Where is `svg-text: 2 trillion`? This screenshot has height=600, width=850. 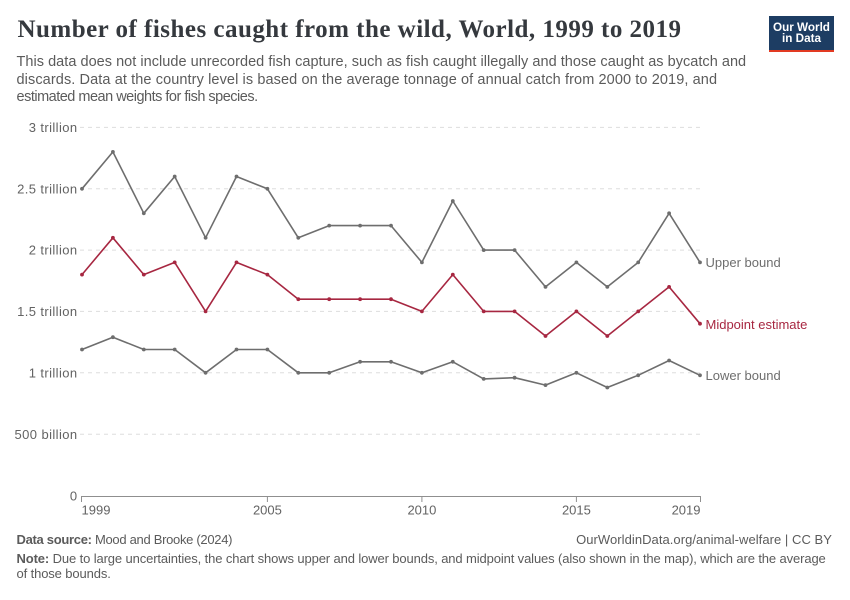 svg-text: 2 trillion is located at coordinates (53, 250).